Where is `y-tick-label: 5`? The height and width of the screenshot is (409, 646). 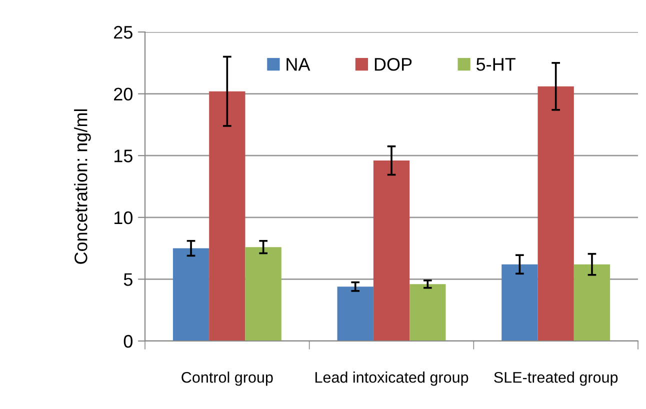
y-tick-label: 5 is located at coordinates (128, 279).